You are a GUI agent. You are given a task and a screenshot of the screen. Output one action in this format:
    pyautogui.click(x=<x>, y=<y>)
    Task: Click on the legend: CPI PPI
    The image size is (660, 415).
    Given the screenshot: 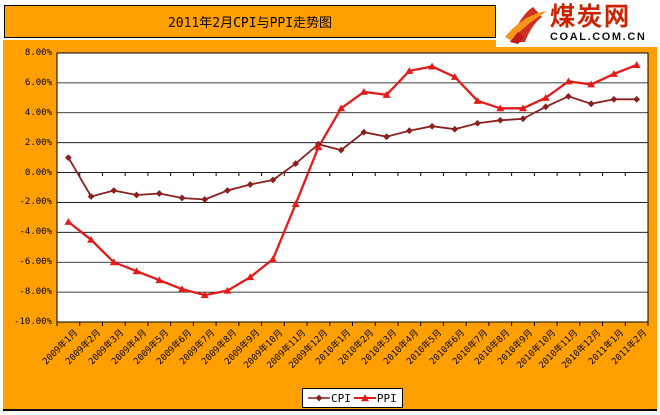 What is the action you would take?
    pyautogui.click(x=352, y=398)
    